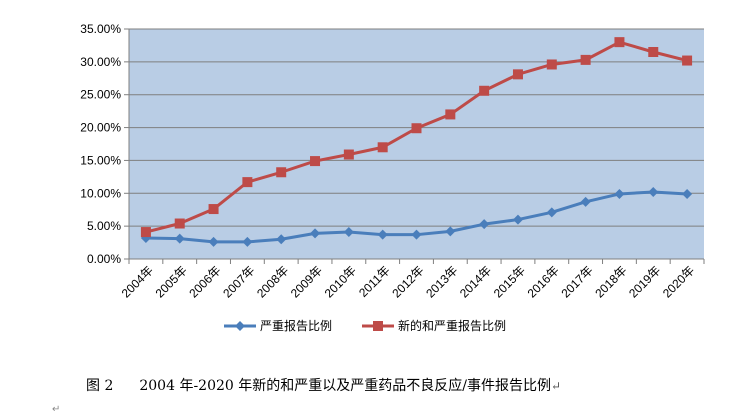 This screenshot has height=417, width=735. I want to click on y-tick-label: 30.00%, so click(100, 62).